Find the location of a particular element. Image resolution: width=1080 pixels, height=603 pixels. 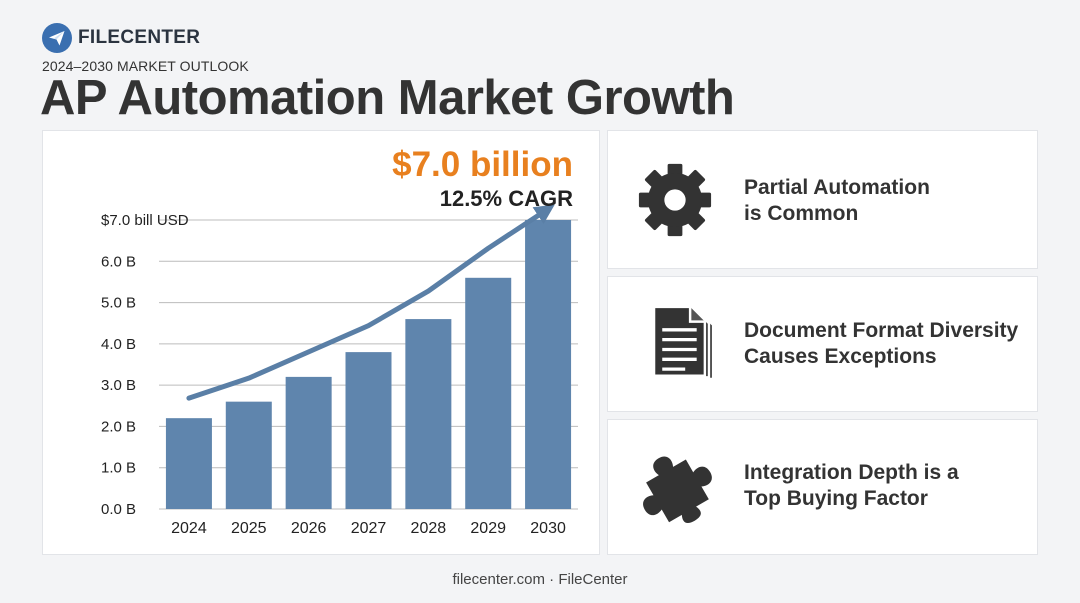

gear-icon is located at coordinates (675, 200).